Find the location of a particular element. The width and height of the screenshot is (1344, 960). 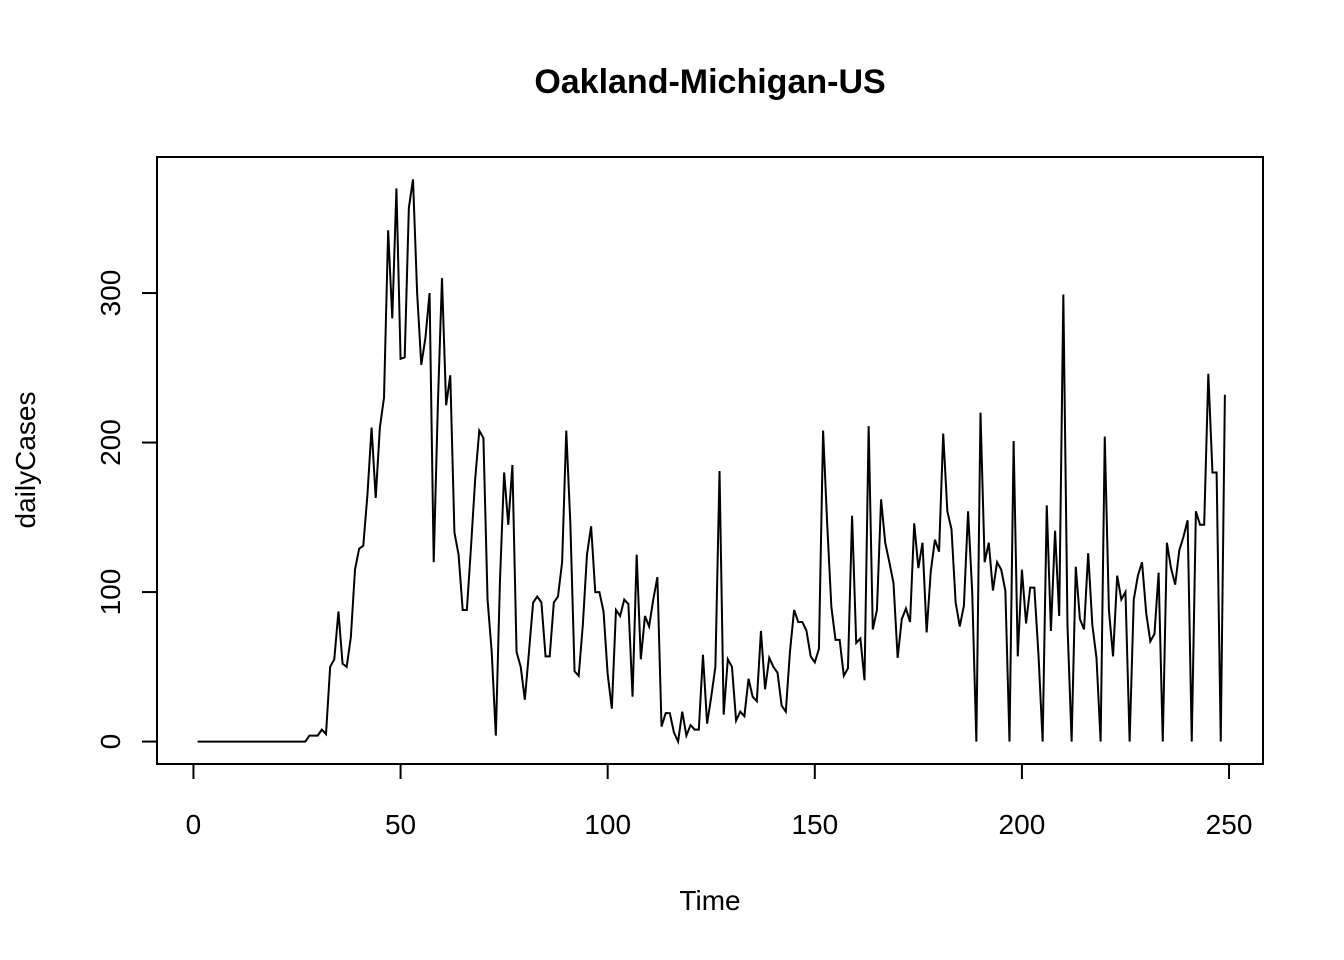

x-tick-label: 250 is located at coordinates (1229, 824).